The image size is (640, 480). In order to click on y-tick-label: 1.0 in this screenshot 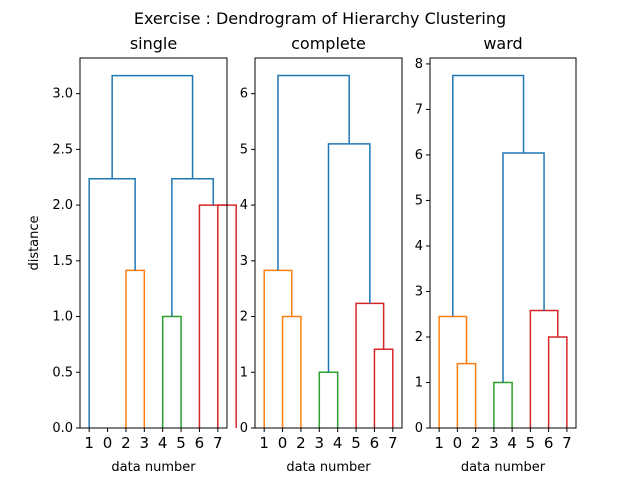, I will do `click(62, 317)`.